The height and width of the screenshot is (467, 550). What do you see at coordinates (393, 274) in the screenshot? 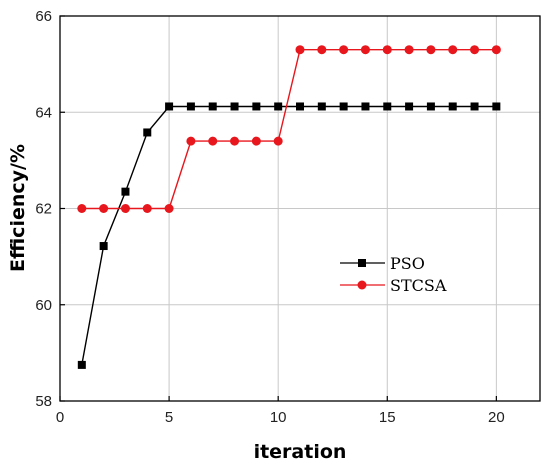
I see `legend: PSO STCSA` at bounding box center [393, 274].